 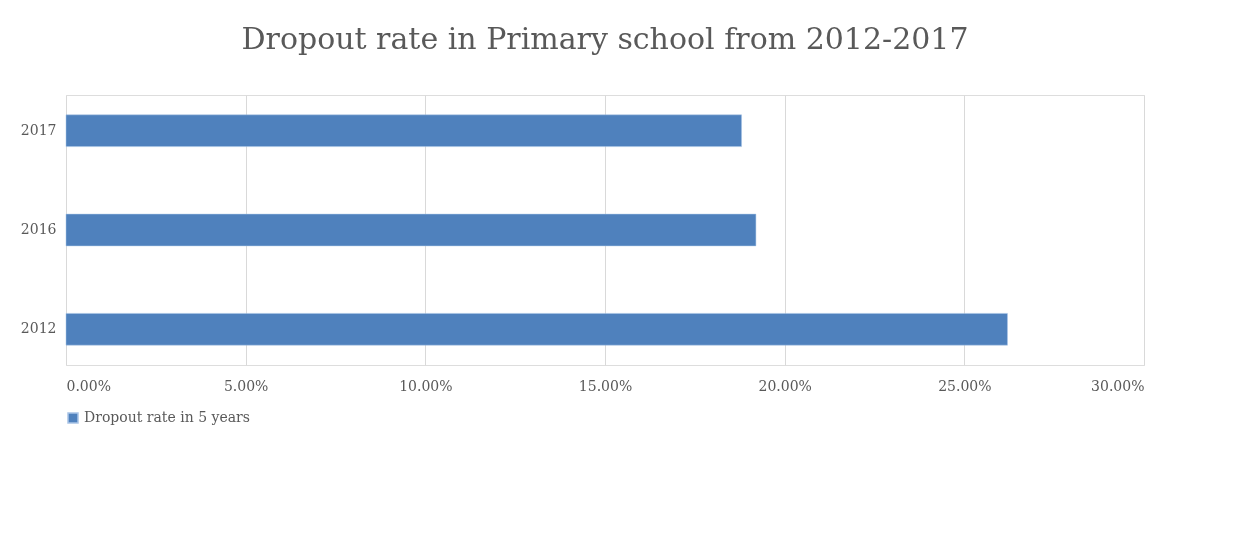 What do you see at coordinates (38, 328) in the screenshot?
I see `y-tick-label: 2012` at bounding box center [38, 328].